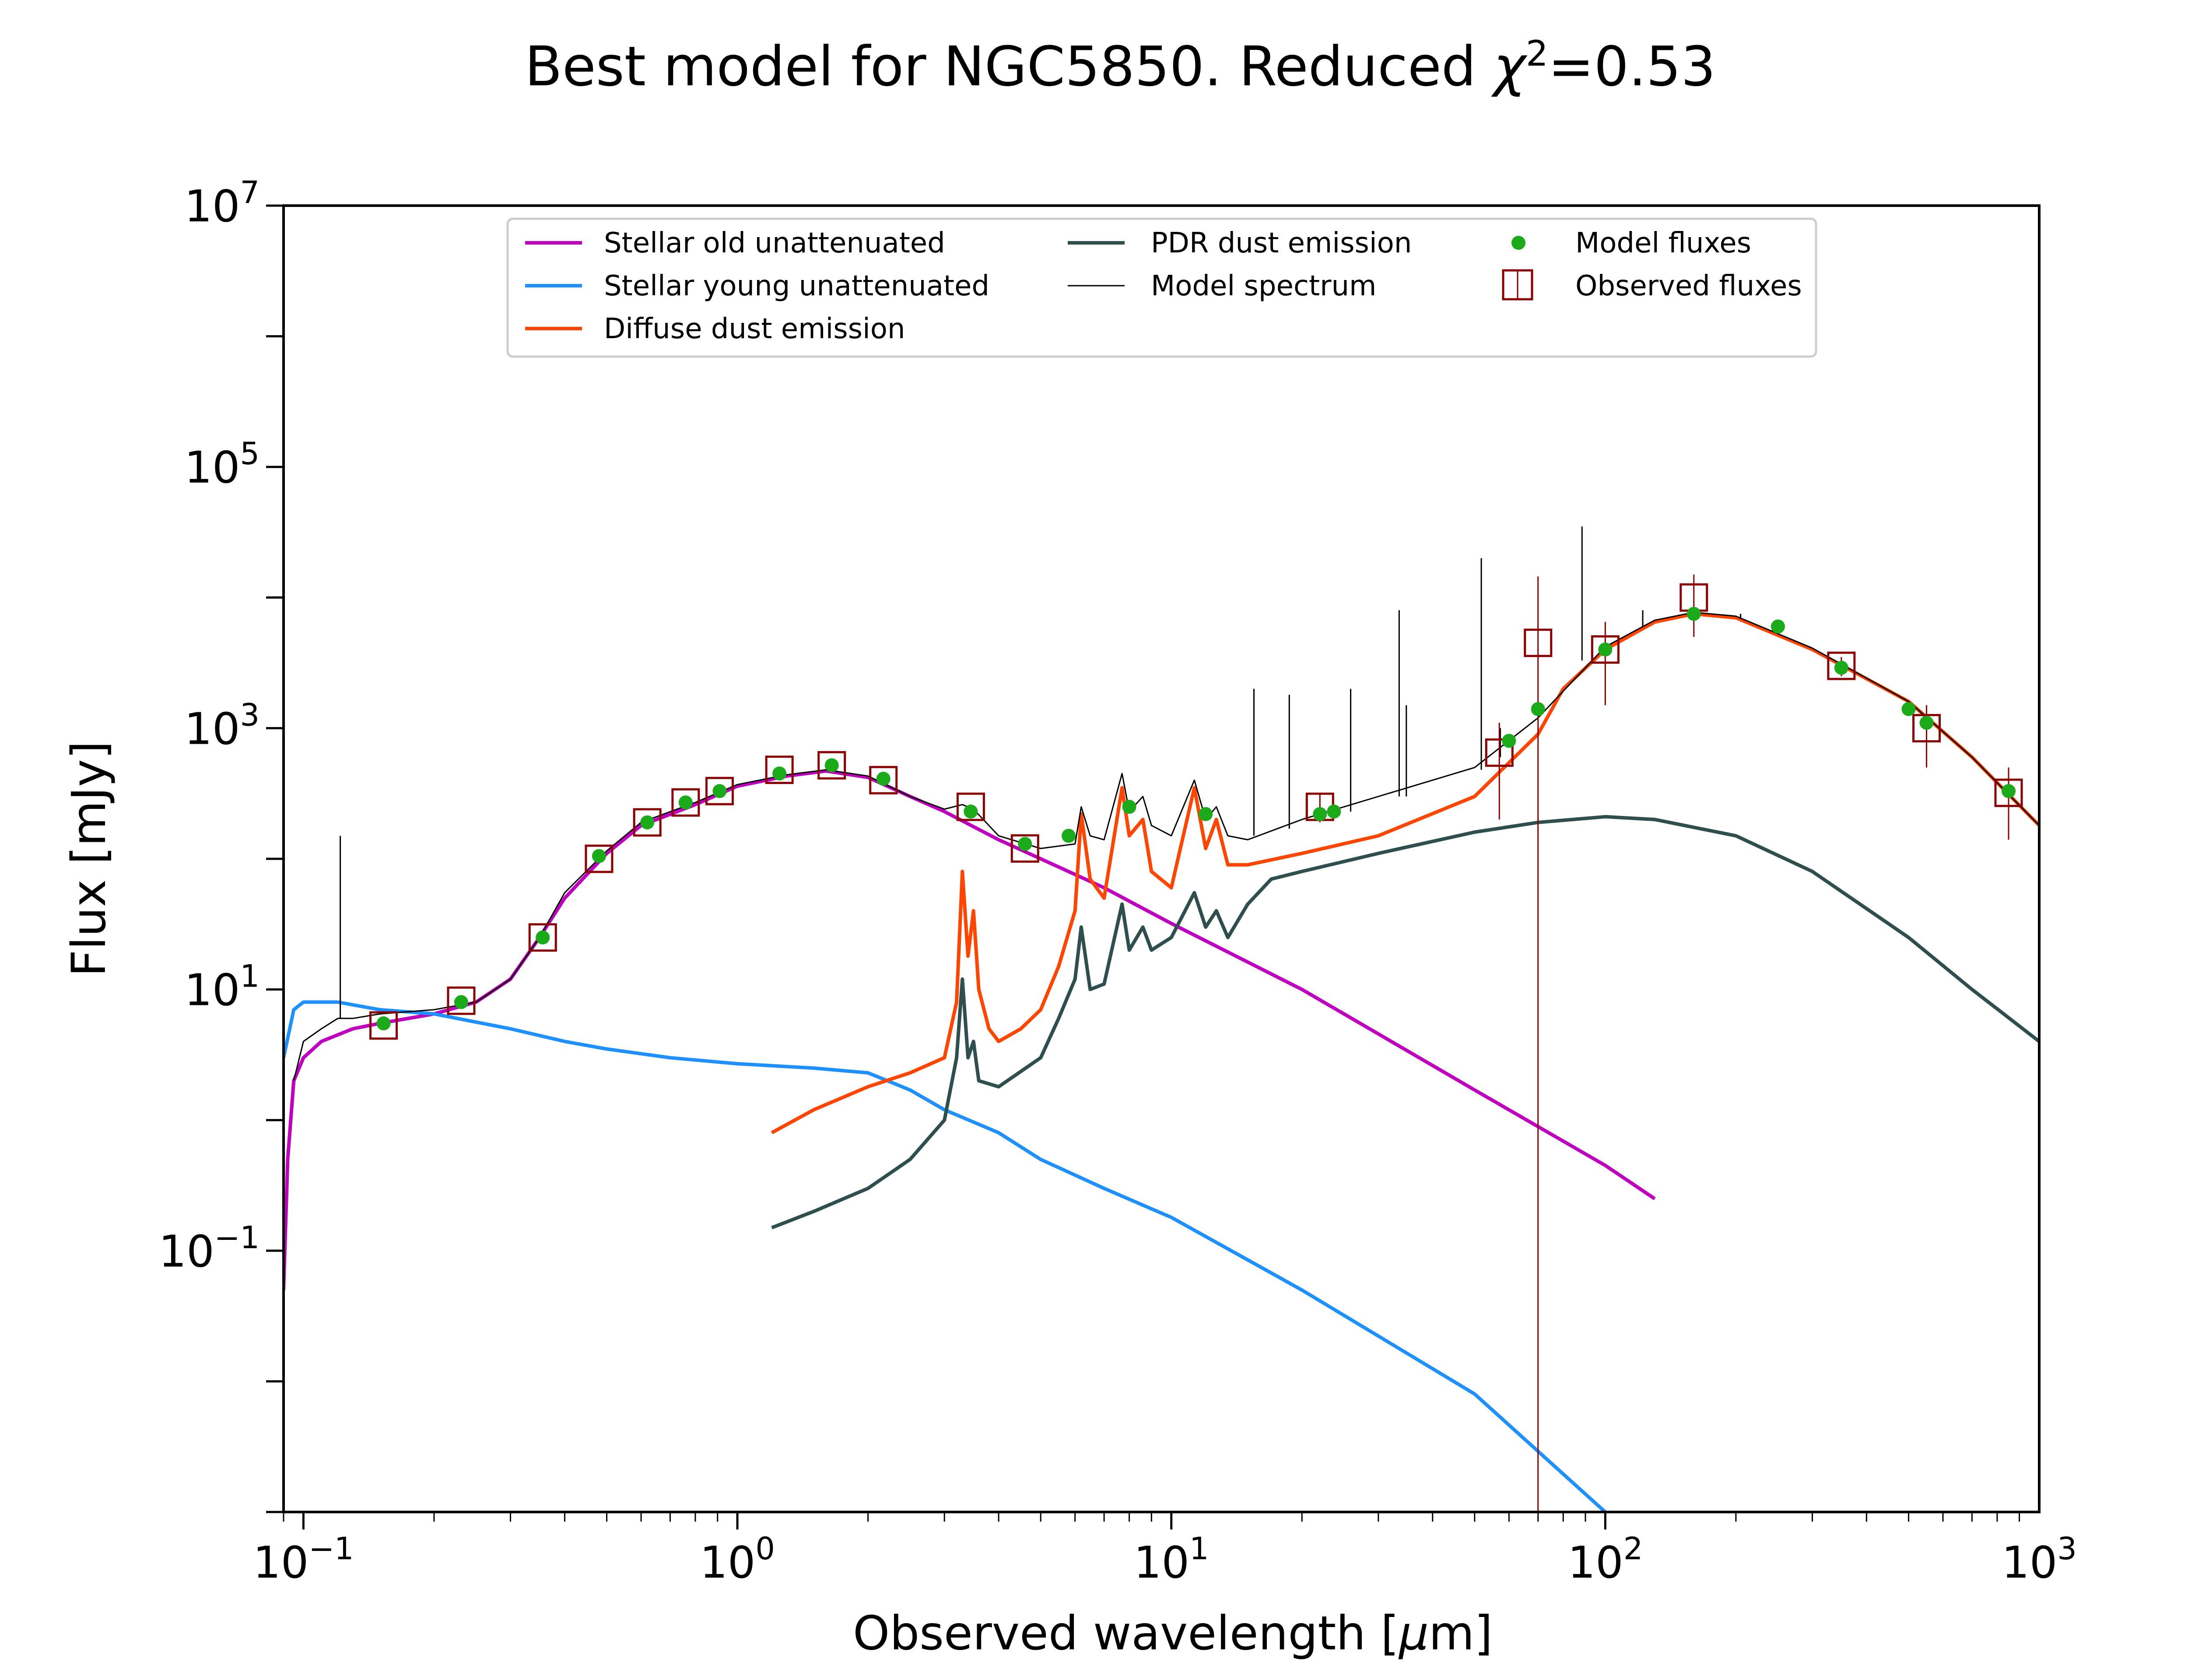 The width and height of the screenshot is (2188, 1680). Describe the element at coordinates (1281, 243) in the screenshot. I see `legend-label-pdr-dust: PDR dust emission` at that location.